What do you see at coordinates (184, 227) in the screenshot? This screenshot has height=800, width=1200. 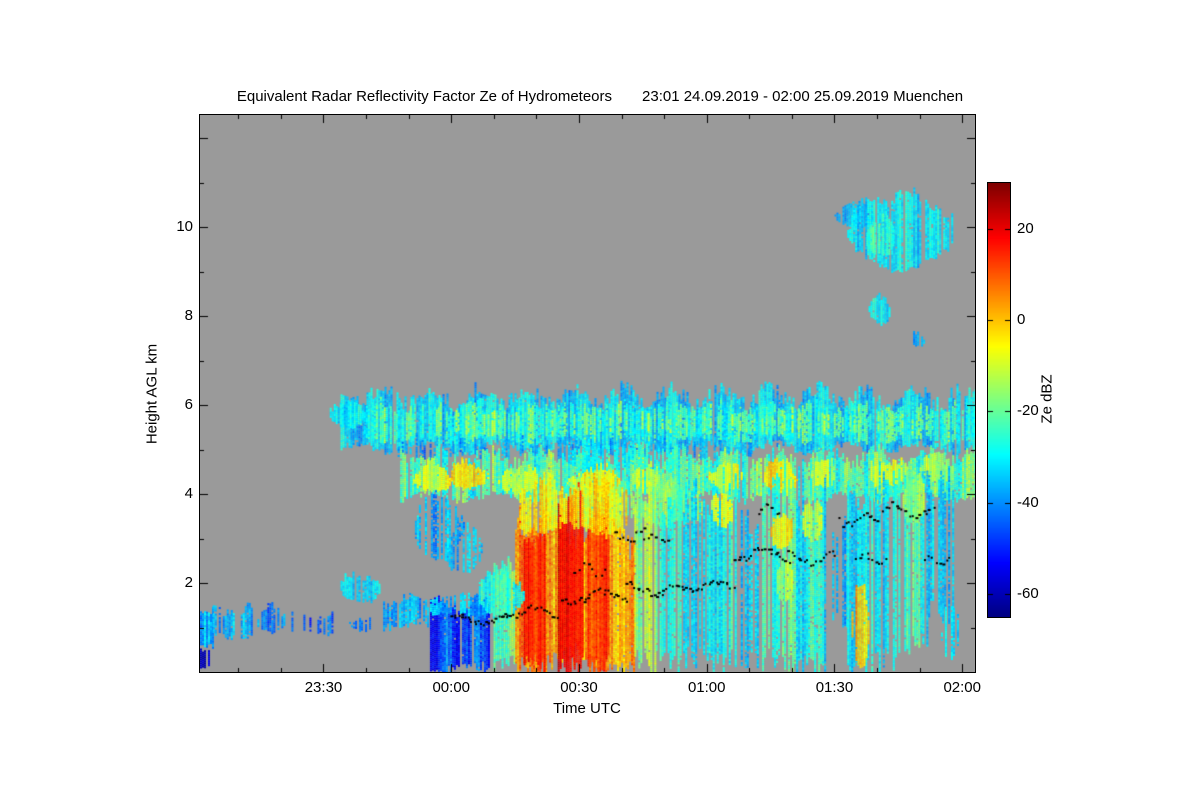 I see `y-tick-label: 10` at bounding box center [184, 227].